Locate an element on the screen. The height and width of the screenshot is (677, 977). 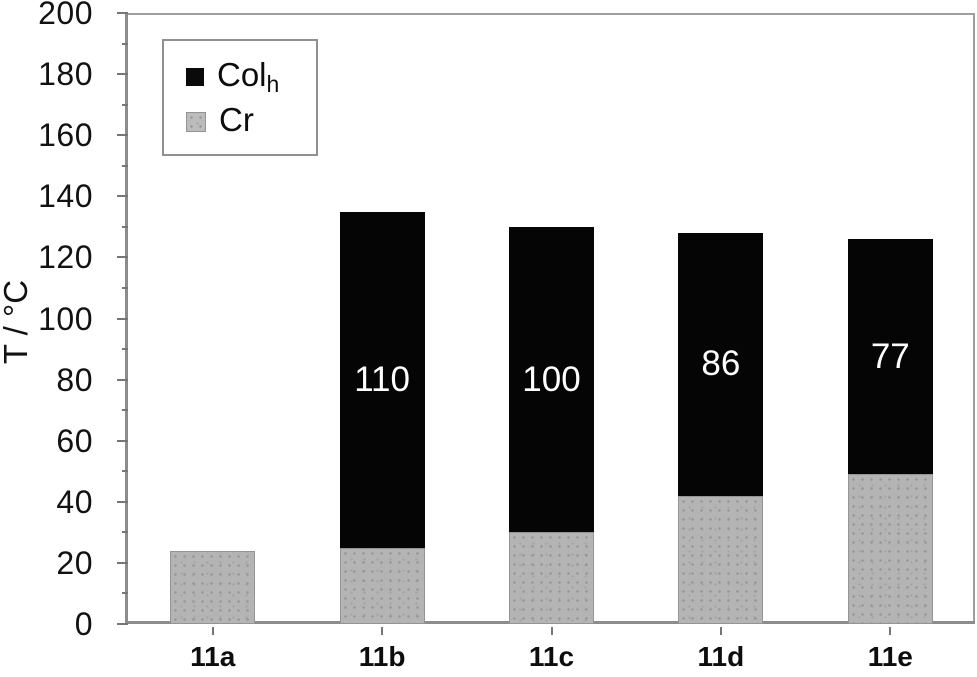
legend-swatch-colh-icon is located at coordinates (195, 76).